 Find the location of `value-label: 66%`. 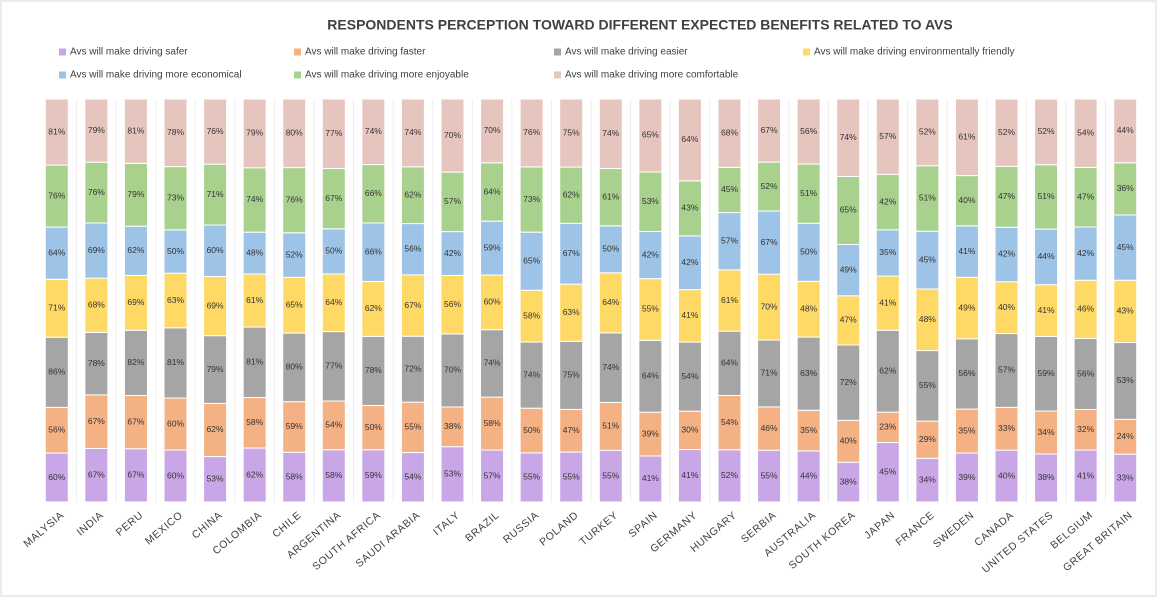

value-label: 66% is located at coordinates (373, 251).